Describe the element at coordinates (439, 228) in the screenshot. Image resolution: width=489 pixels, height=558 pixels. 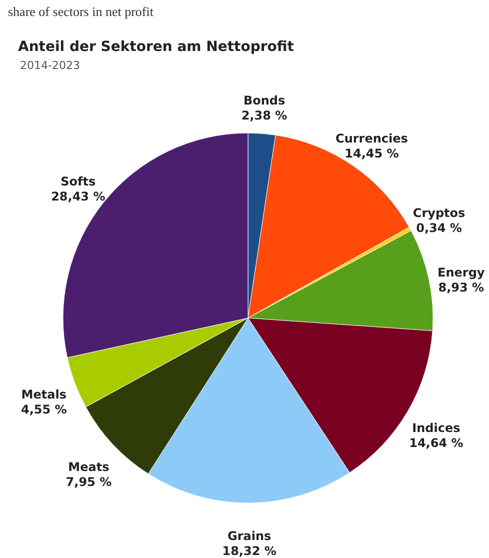
I see `data-label: 0,34 %` at that location.